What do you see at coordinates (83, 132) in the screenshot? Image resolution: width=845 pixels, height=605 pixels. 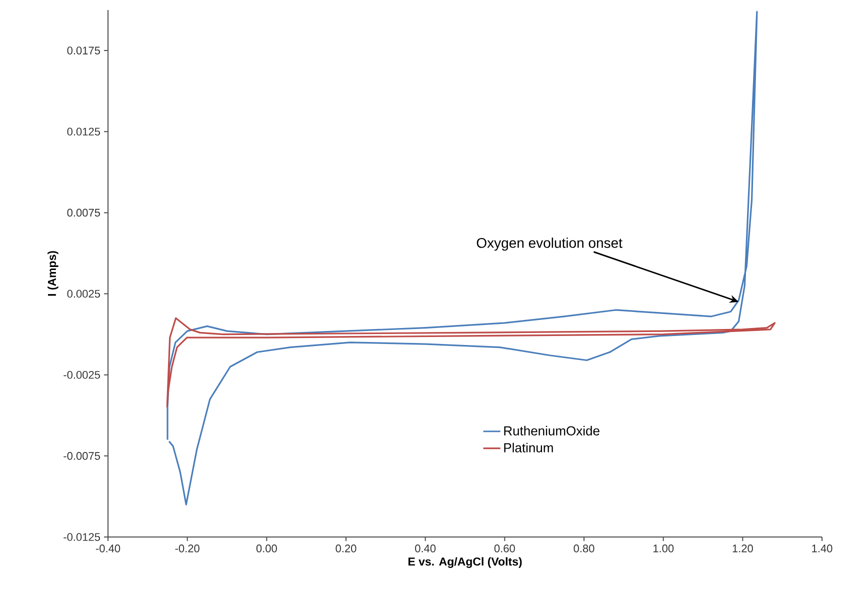 I see `y-tick-label: 0.0125` at bounding box center [83, 132].